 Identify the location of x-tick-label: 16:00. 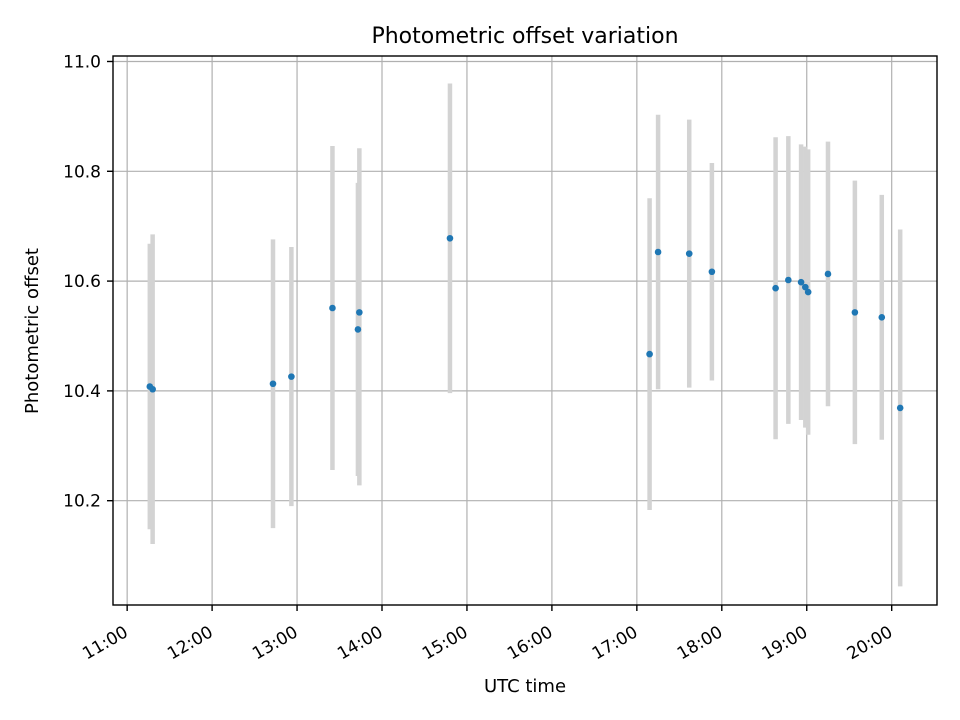
(530, 643).